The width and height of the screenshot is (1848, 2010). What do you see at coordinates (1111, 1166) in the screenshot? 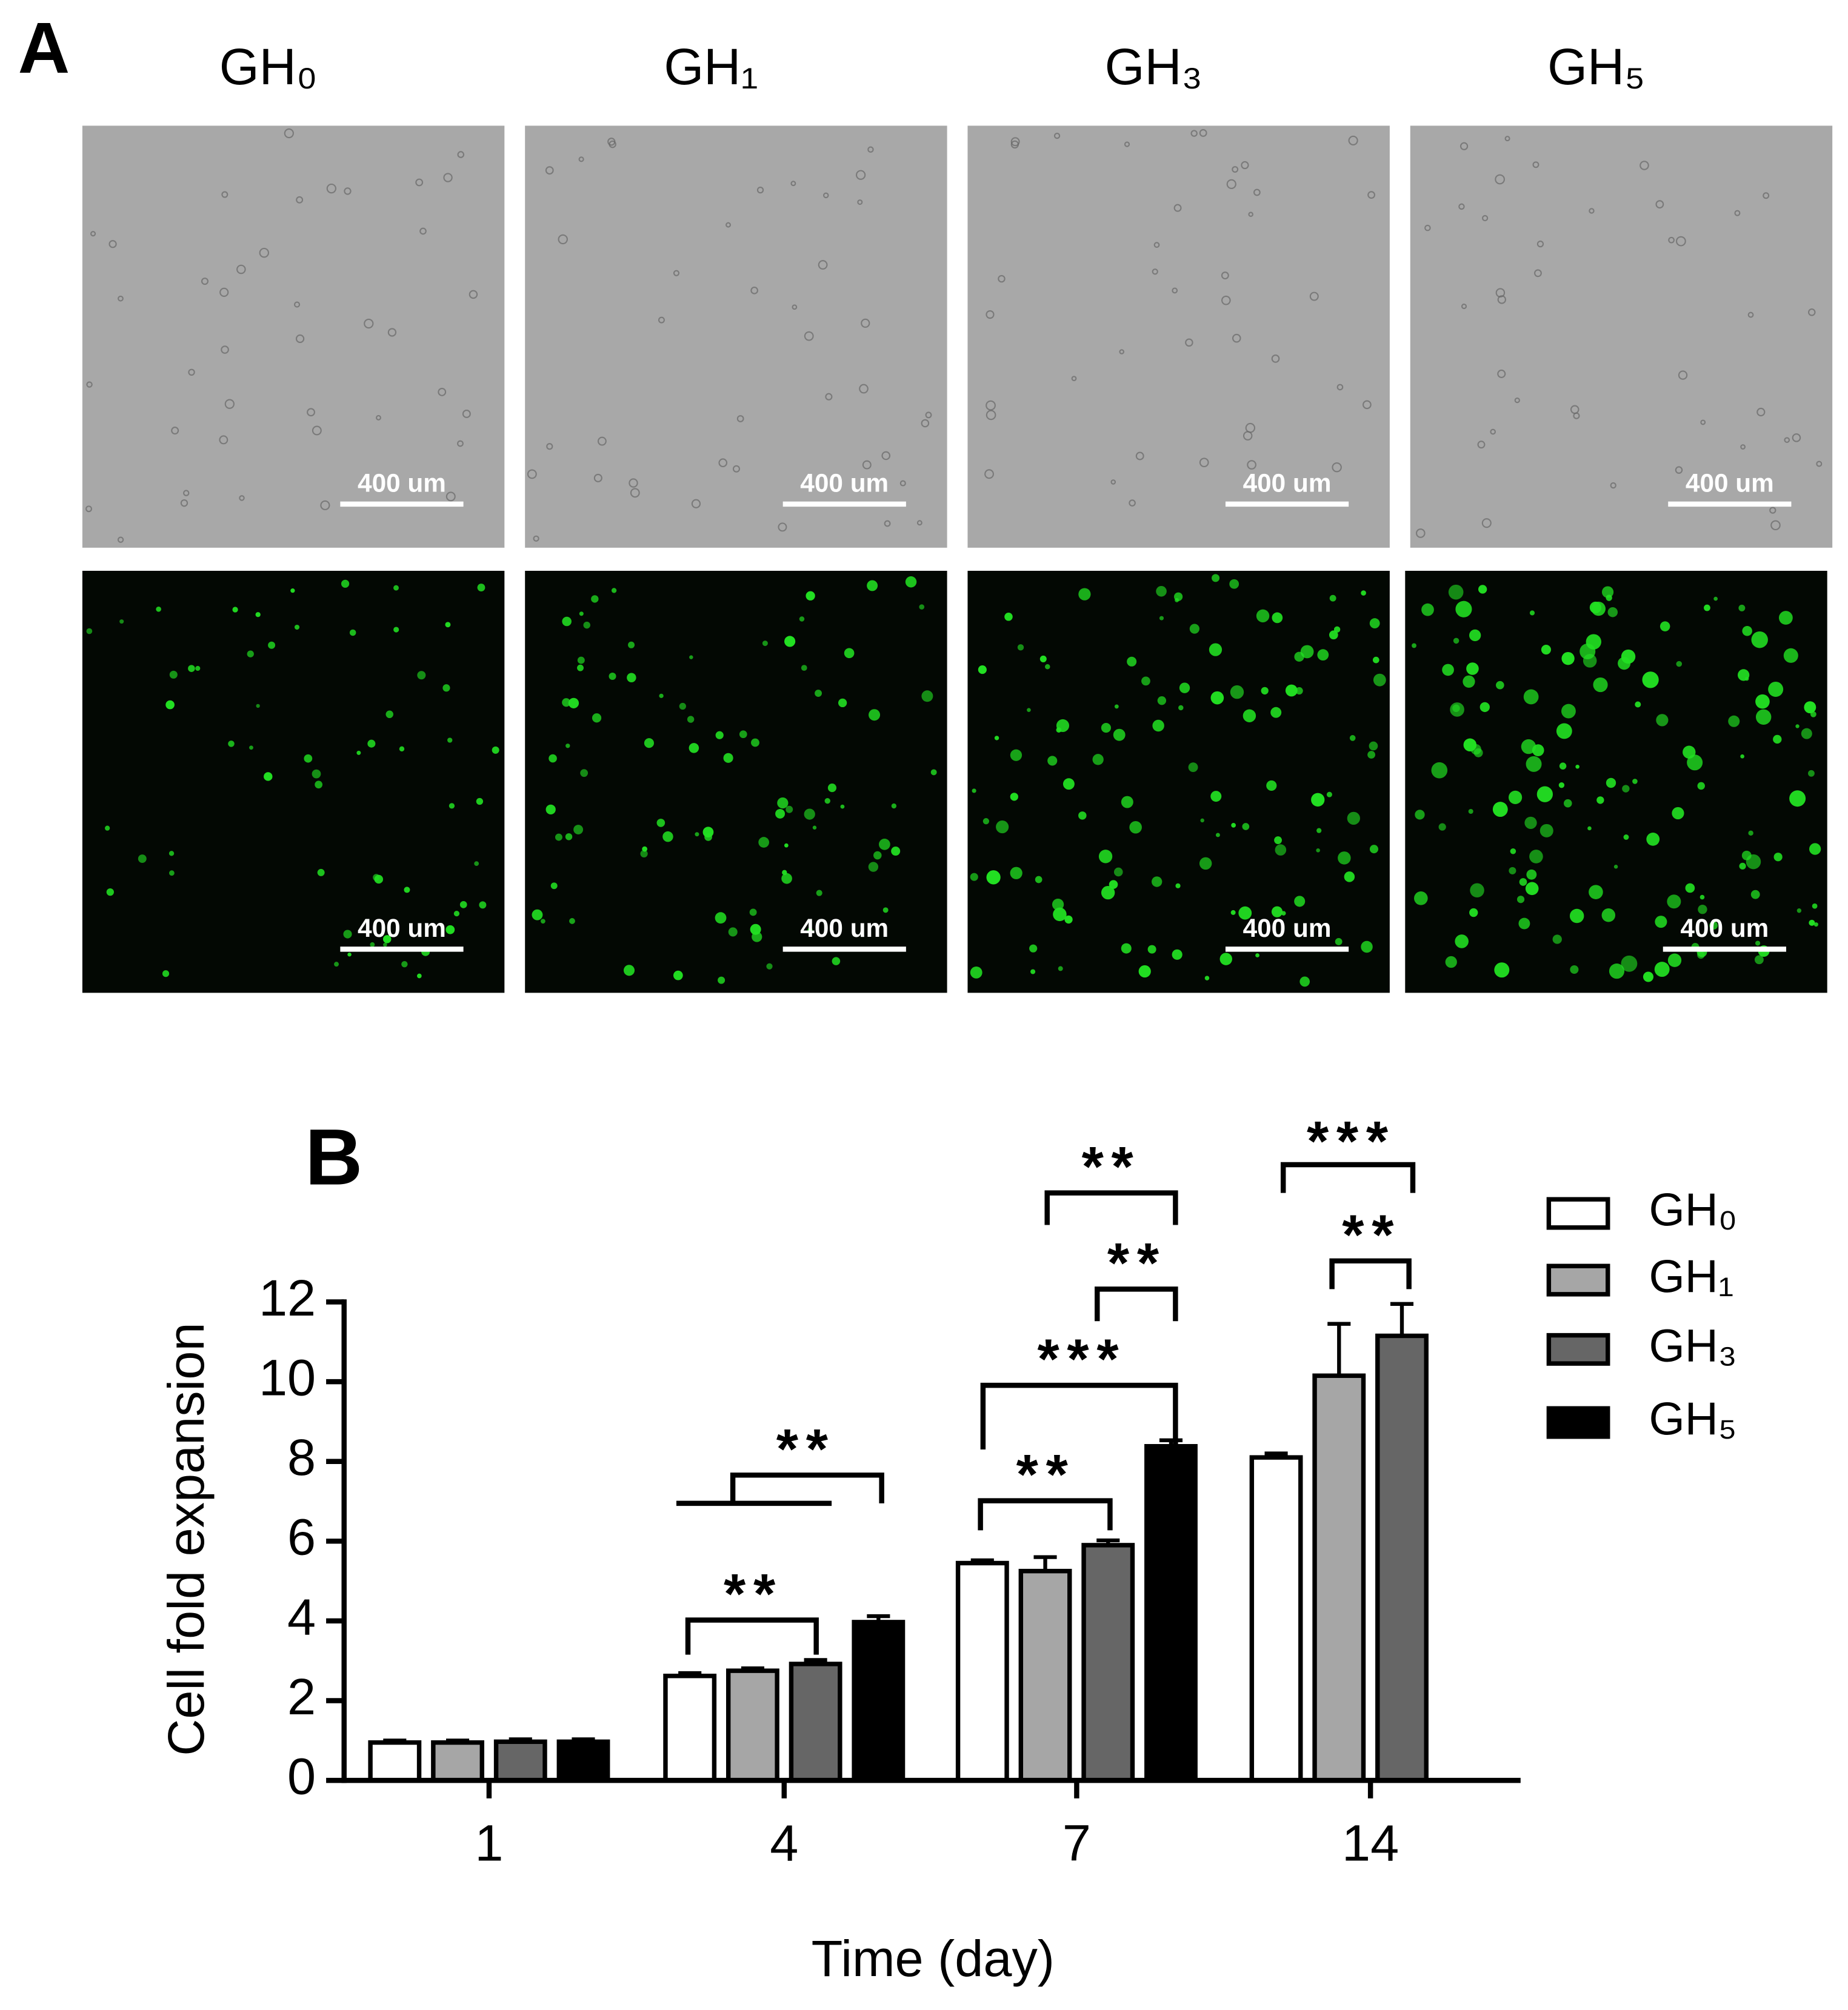
I see `significance-label: **` at bounding box center [1111, 1166].